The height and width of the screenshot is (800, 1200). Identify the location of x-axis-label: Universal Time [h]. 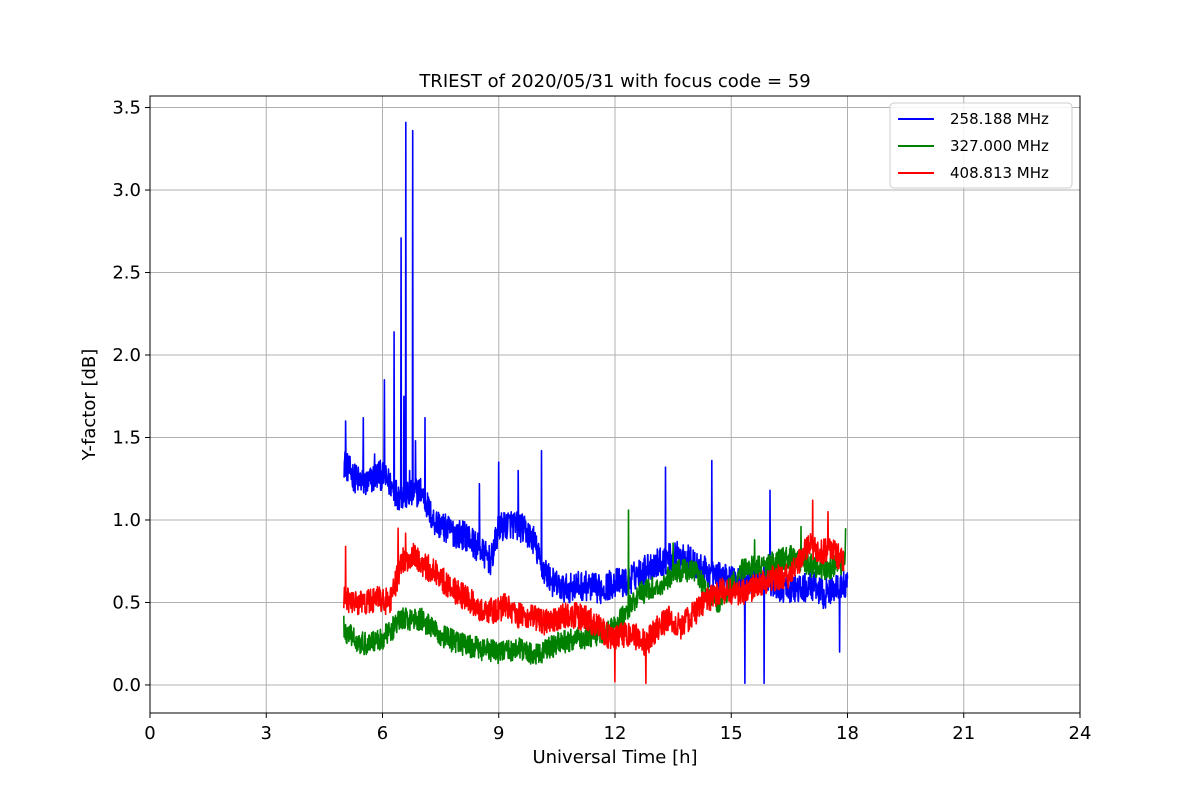
(614, 757).